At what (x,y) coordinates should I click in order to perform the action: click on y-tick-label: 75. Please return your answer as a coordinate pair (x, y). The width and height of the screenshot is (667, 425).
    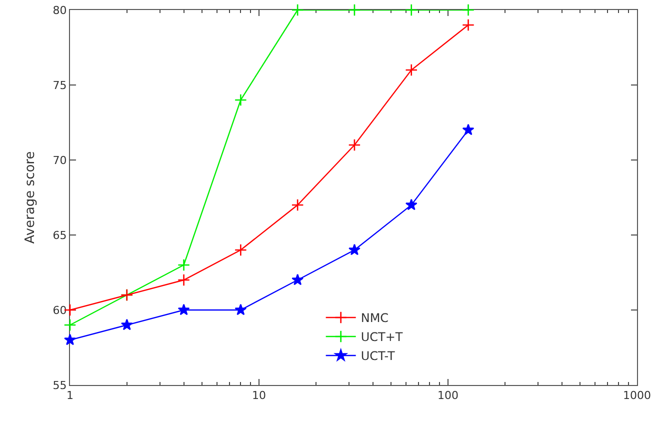
    Looking at the image, I should click on (59, 85).